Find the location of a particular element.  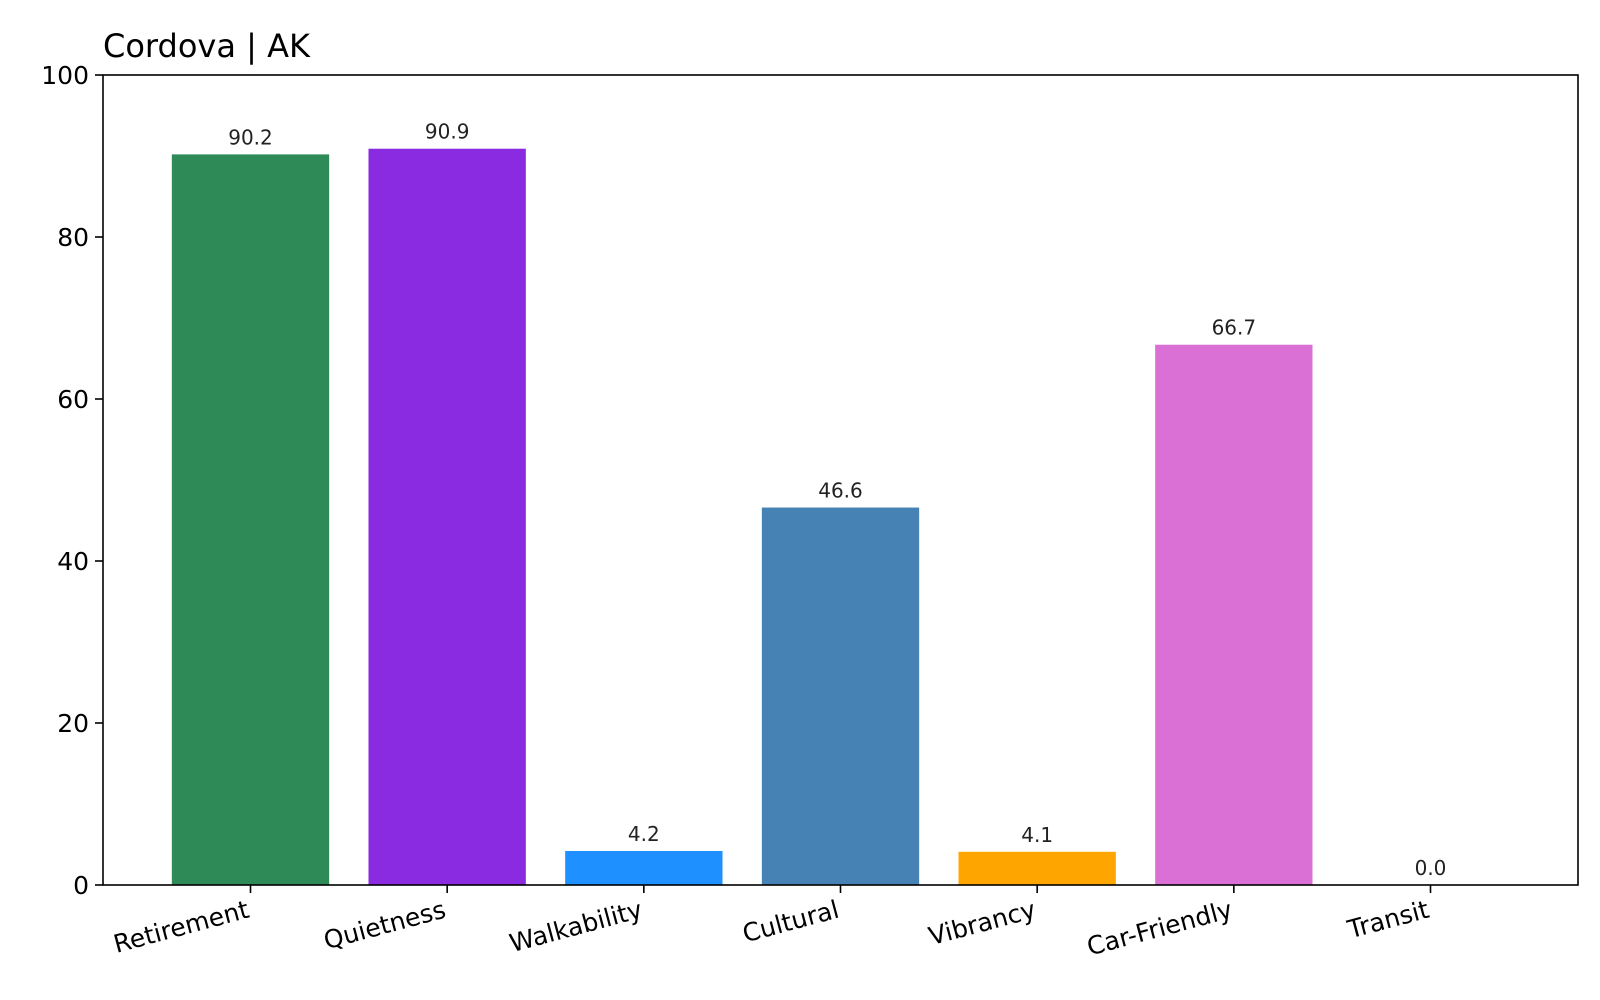

bar-value-label: 4.1 is located at coordinates (1037, 835).